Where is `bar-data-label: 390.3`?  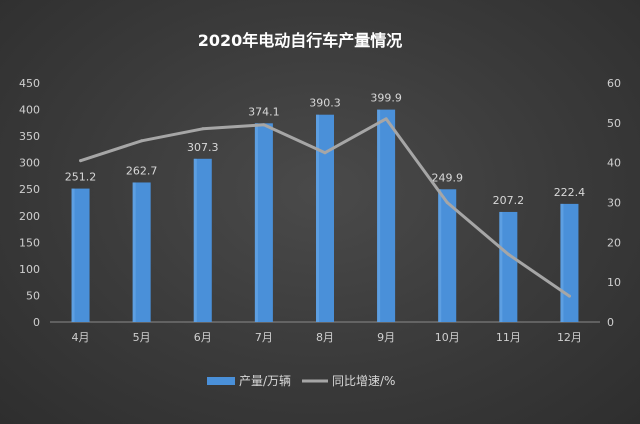
bar-data-label: 390.3 is located at coordinates (325, 103).